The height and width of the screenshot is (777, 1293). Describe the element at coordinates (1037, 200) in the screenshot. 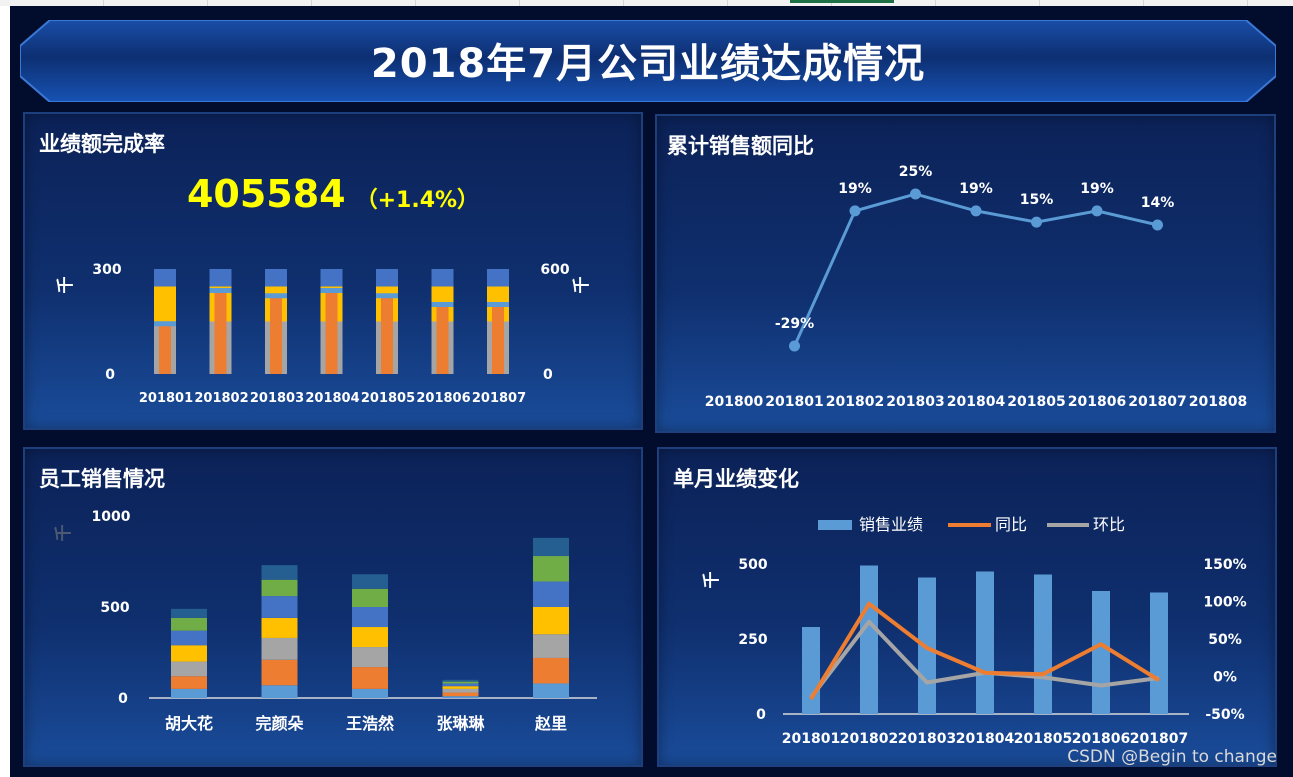

I see `data-label: 15%` at that location.